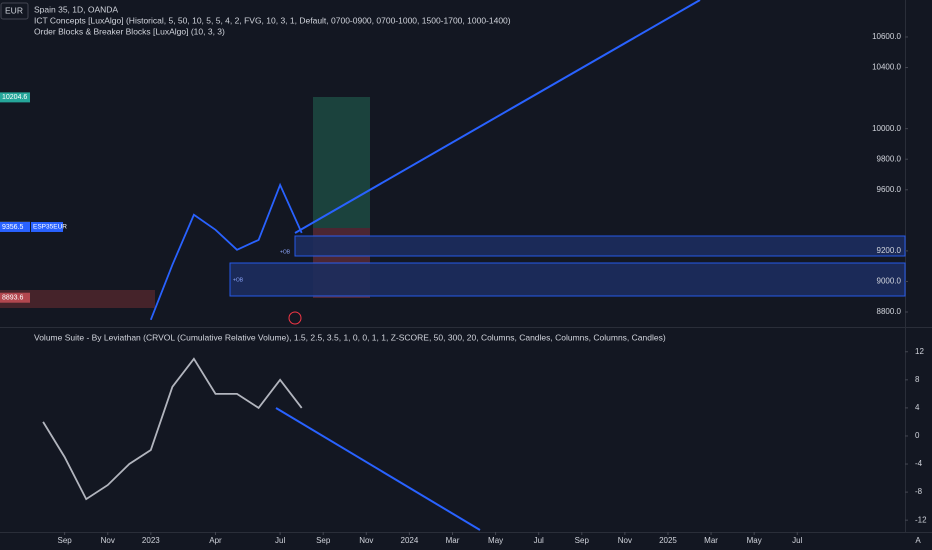 Image resolution: width=932 pixels, height=550 pixels. What do you see at coordinates (889, 311) in the screenshot?
I see `y-tick-label: 8800.0` at bounding box center [889, 311].